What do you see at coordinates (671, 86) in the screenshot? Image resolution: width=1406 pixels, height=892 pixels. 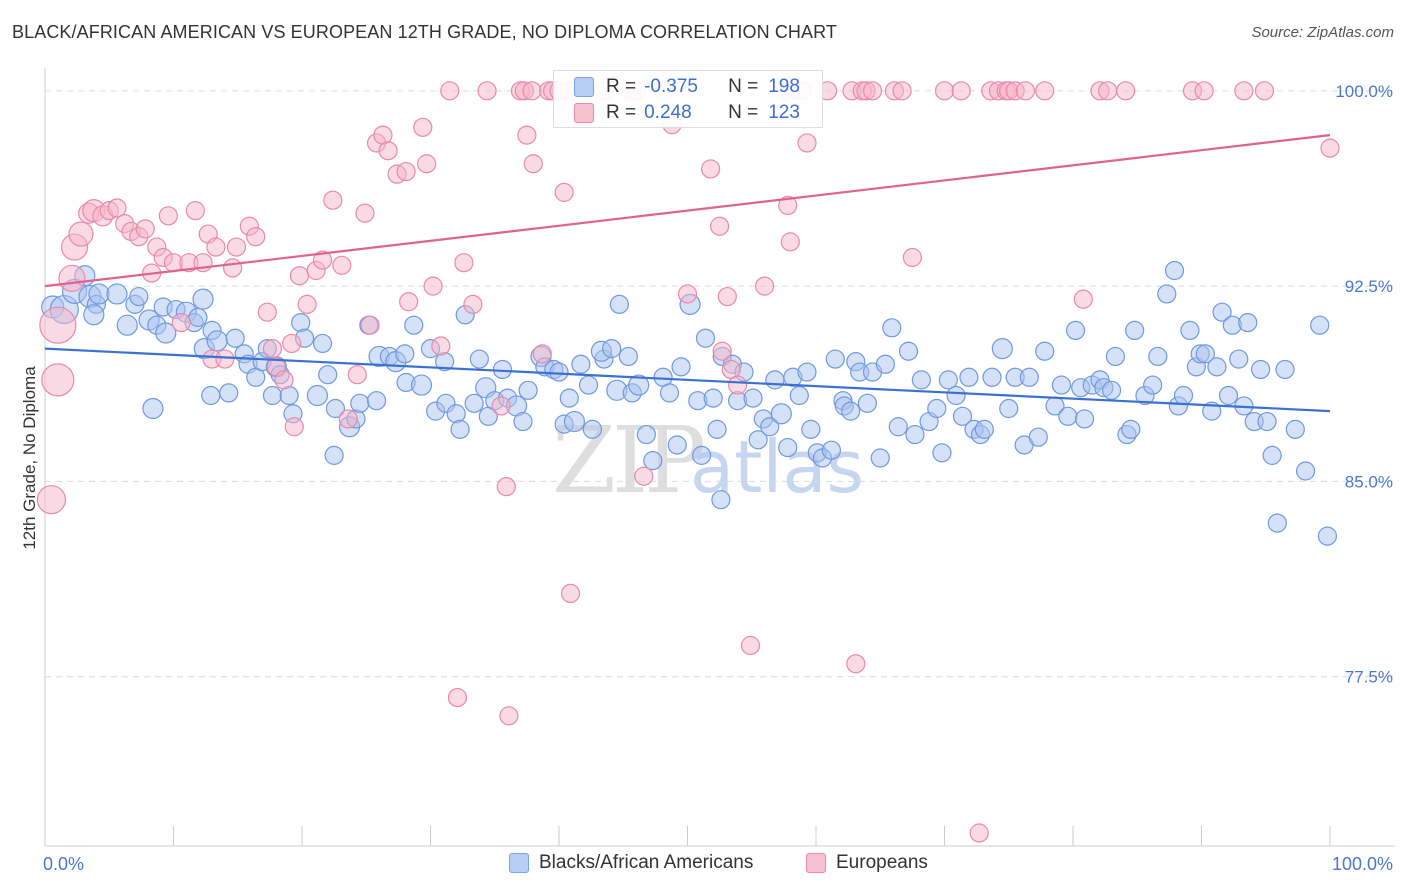 I see `blacks-r-value: -0.375` at bounding box center [671, 86].